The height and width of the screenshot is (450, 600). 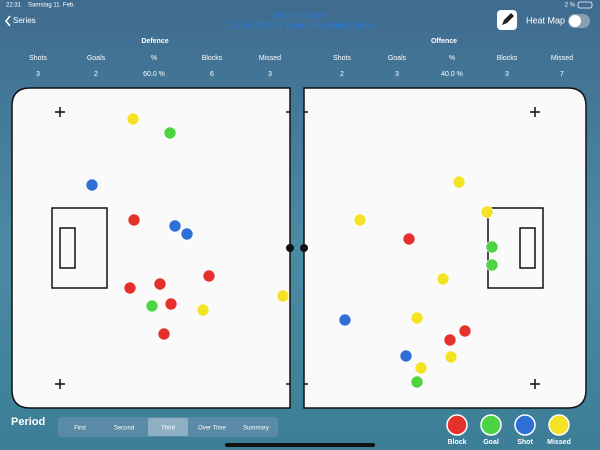 What do you see at coordinates (154, 41) in the screenshot?
I see `defence-title: Defence` at bounding box center [154, 41].